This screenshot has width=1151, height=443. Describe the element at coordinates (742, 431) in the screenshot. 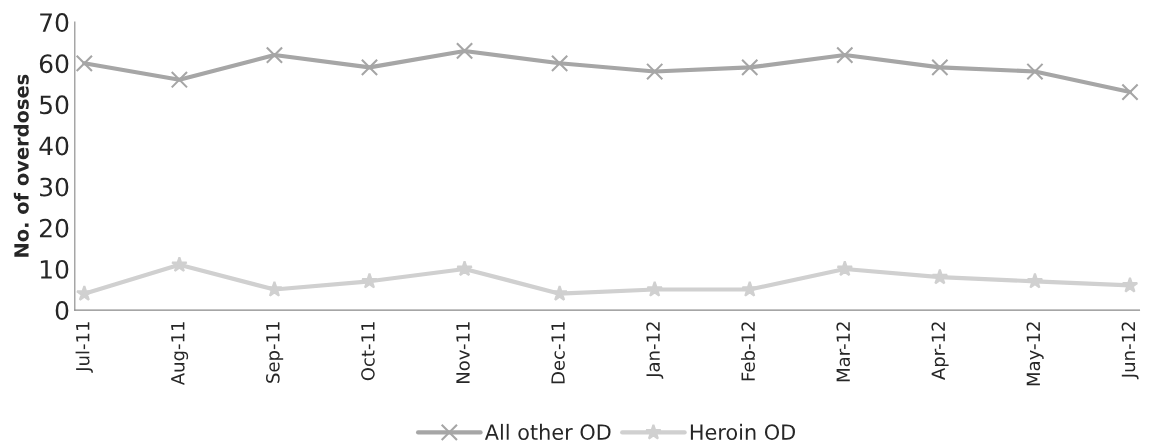

I see `legend-label: Heroin OD` at that location.